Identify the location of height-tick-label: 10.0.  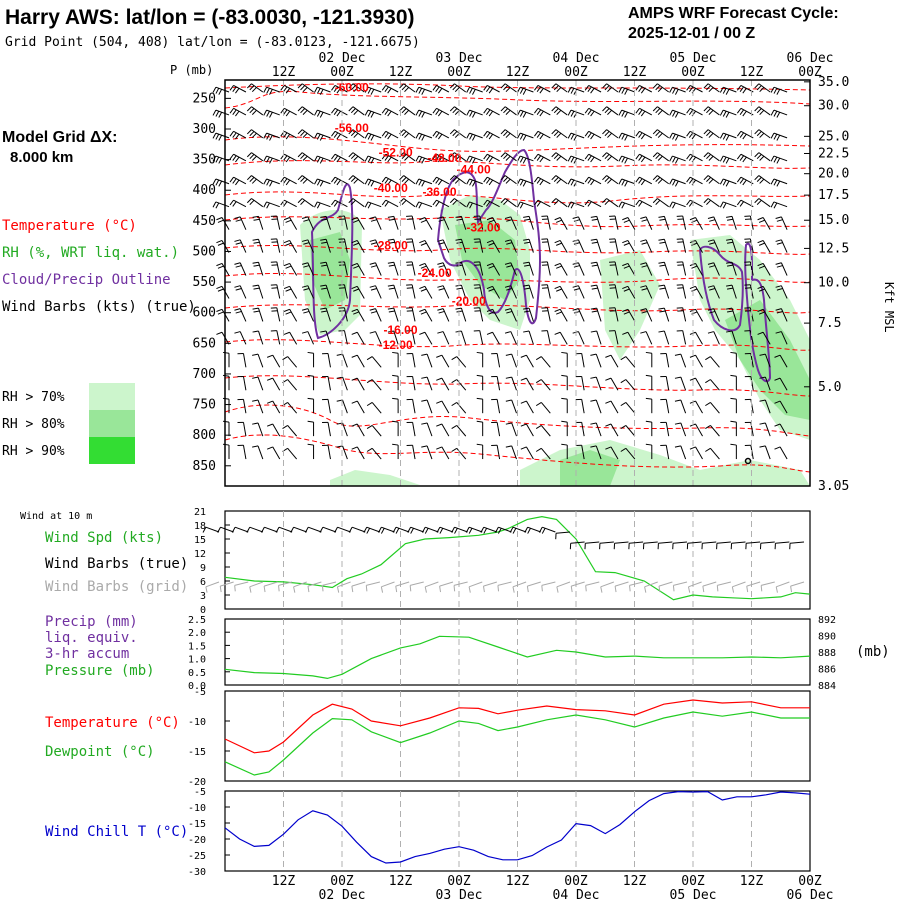
(833, 283).